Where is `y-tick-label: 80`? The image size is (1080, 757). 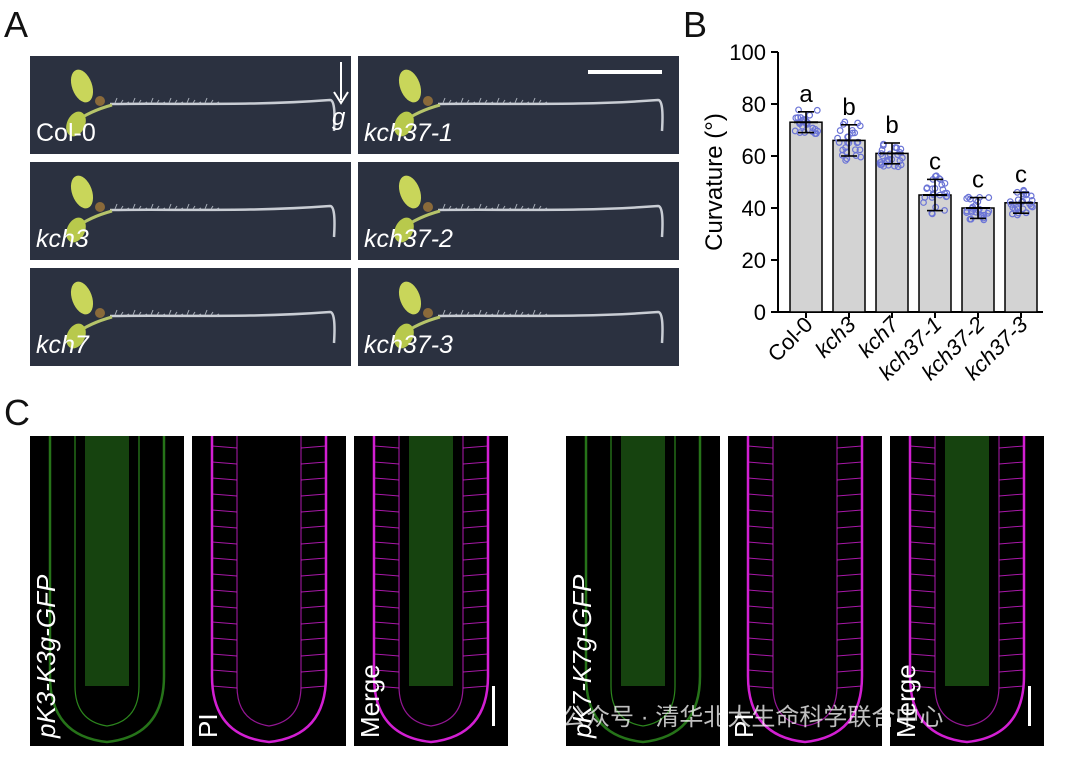 y-tick-label: 80 is located at coordinates (754, 104).